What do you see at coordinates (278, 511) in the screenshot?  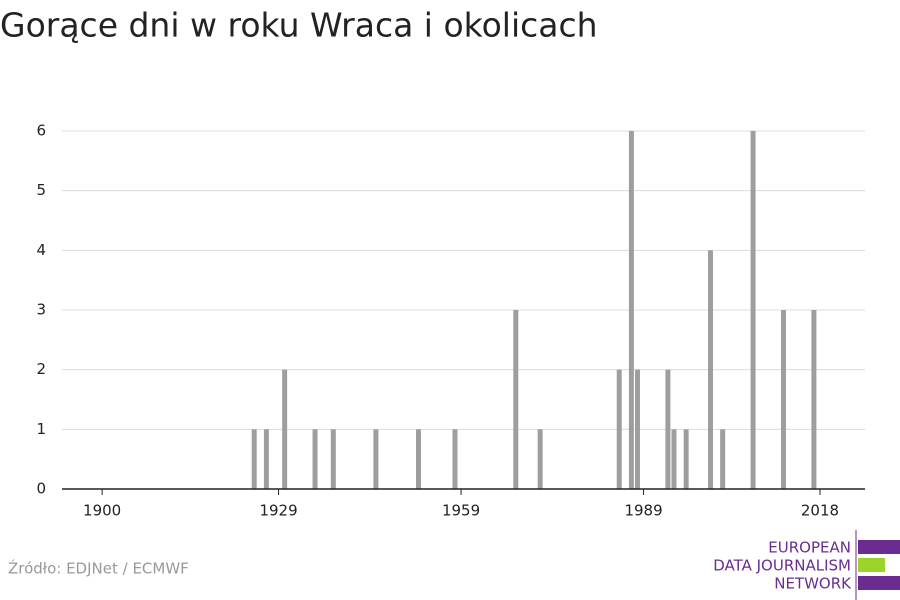 I see `x-tick-label: 1929` at bounding box center [278, 511].